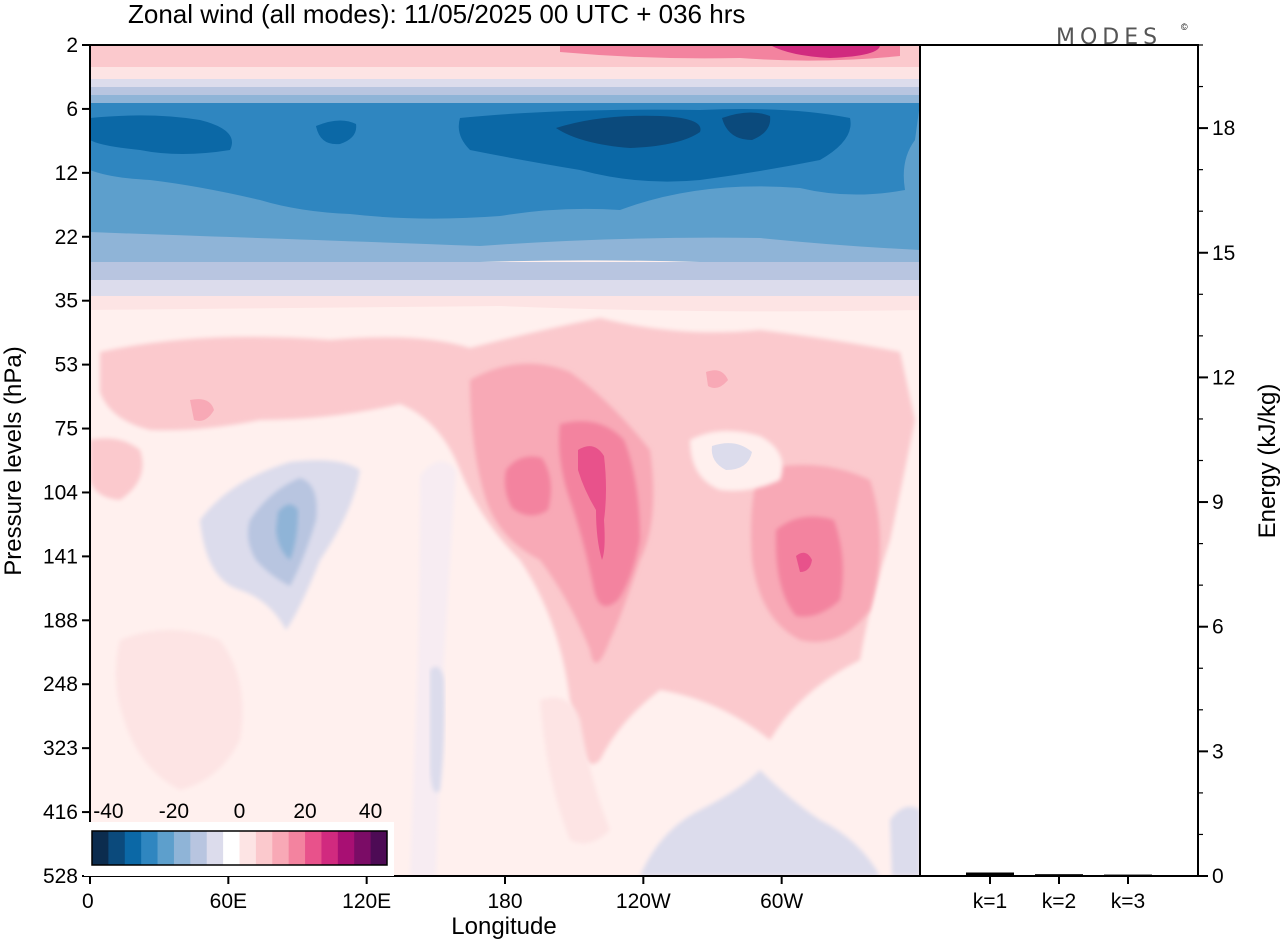  I want to click on band-westerly-core, so click(825, 51).